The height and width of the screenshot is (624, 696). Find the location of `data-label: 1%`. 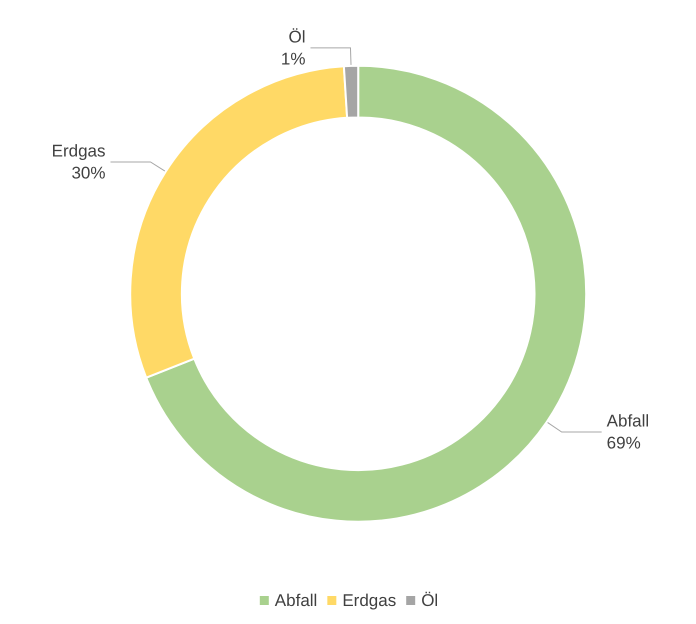

data-label: 1% is located at coordinates (293, 58).